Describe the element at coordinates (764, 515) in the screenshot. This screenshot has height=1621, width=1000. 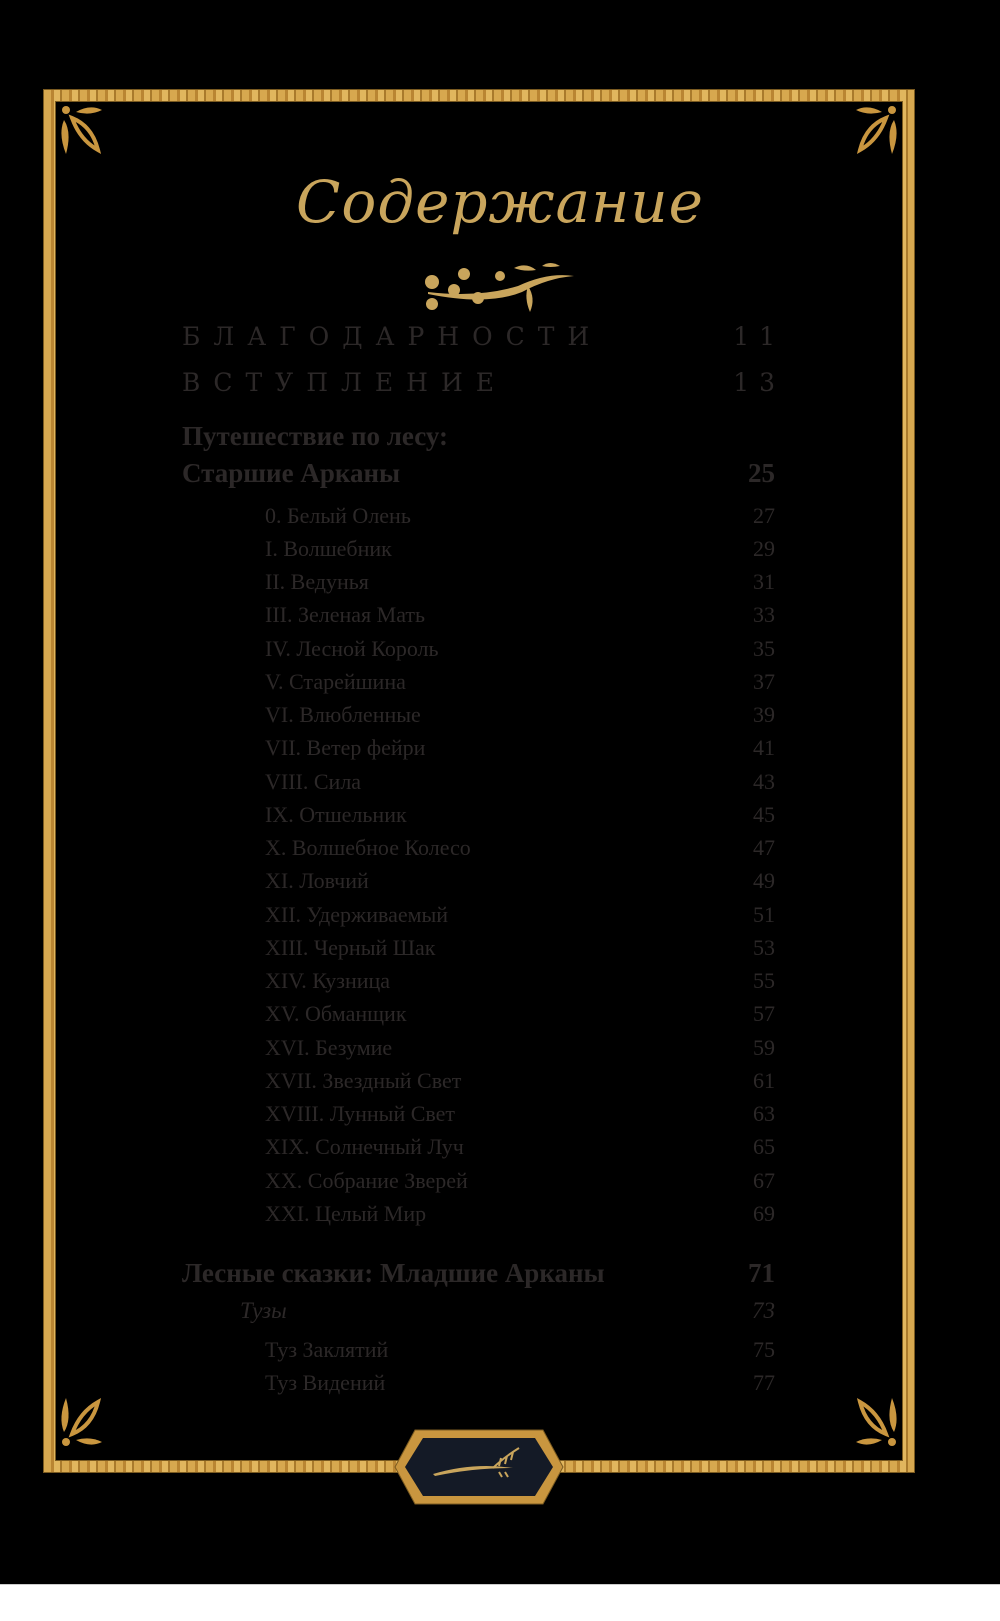
I see `toc-entry-page-number: 27` at that location.